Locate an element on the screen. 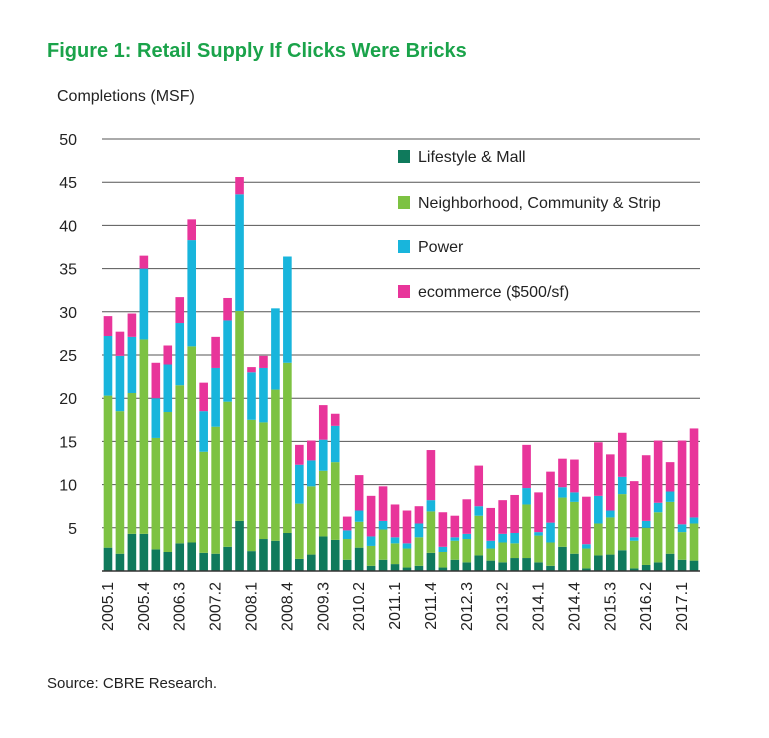 Image resolution: width=769 pixels, height=738 pixels. x-tick-label: 2014.4 is located at coordinates (574, 606).